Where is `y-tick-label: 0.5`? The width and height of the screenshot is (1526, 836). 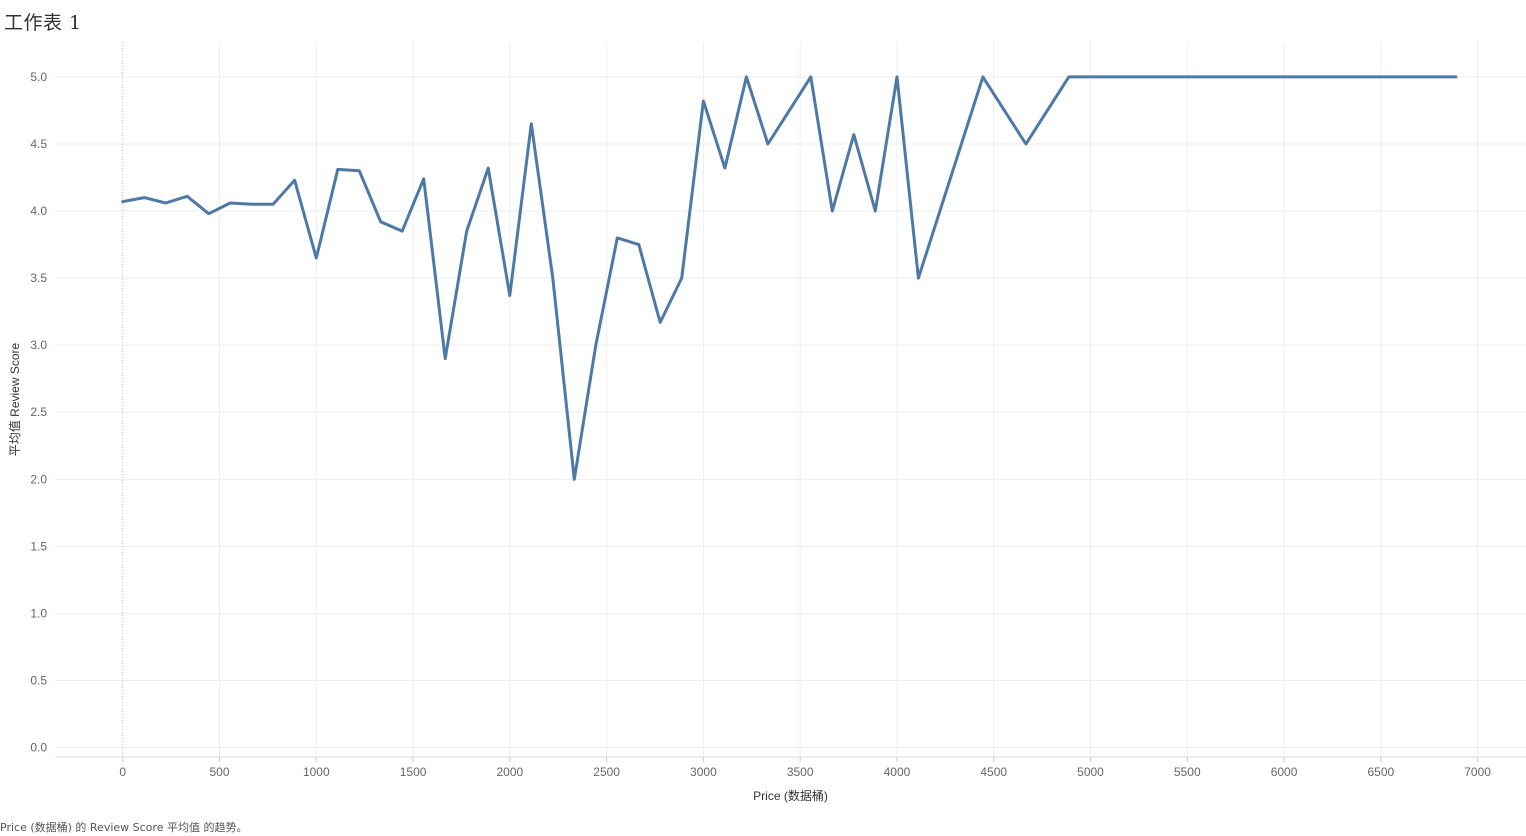 y-tick-label: 0.5 is located at coordinates (38, 681).